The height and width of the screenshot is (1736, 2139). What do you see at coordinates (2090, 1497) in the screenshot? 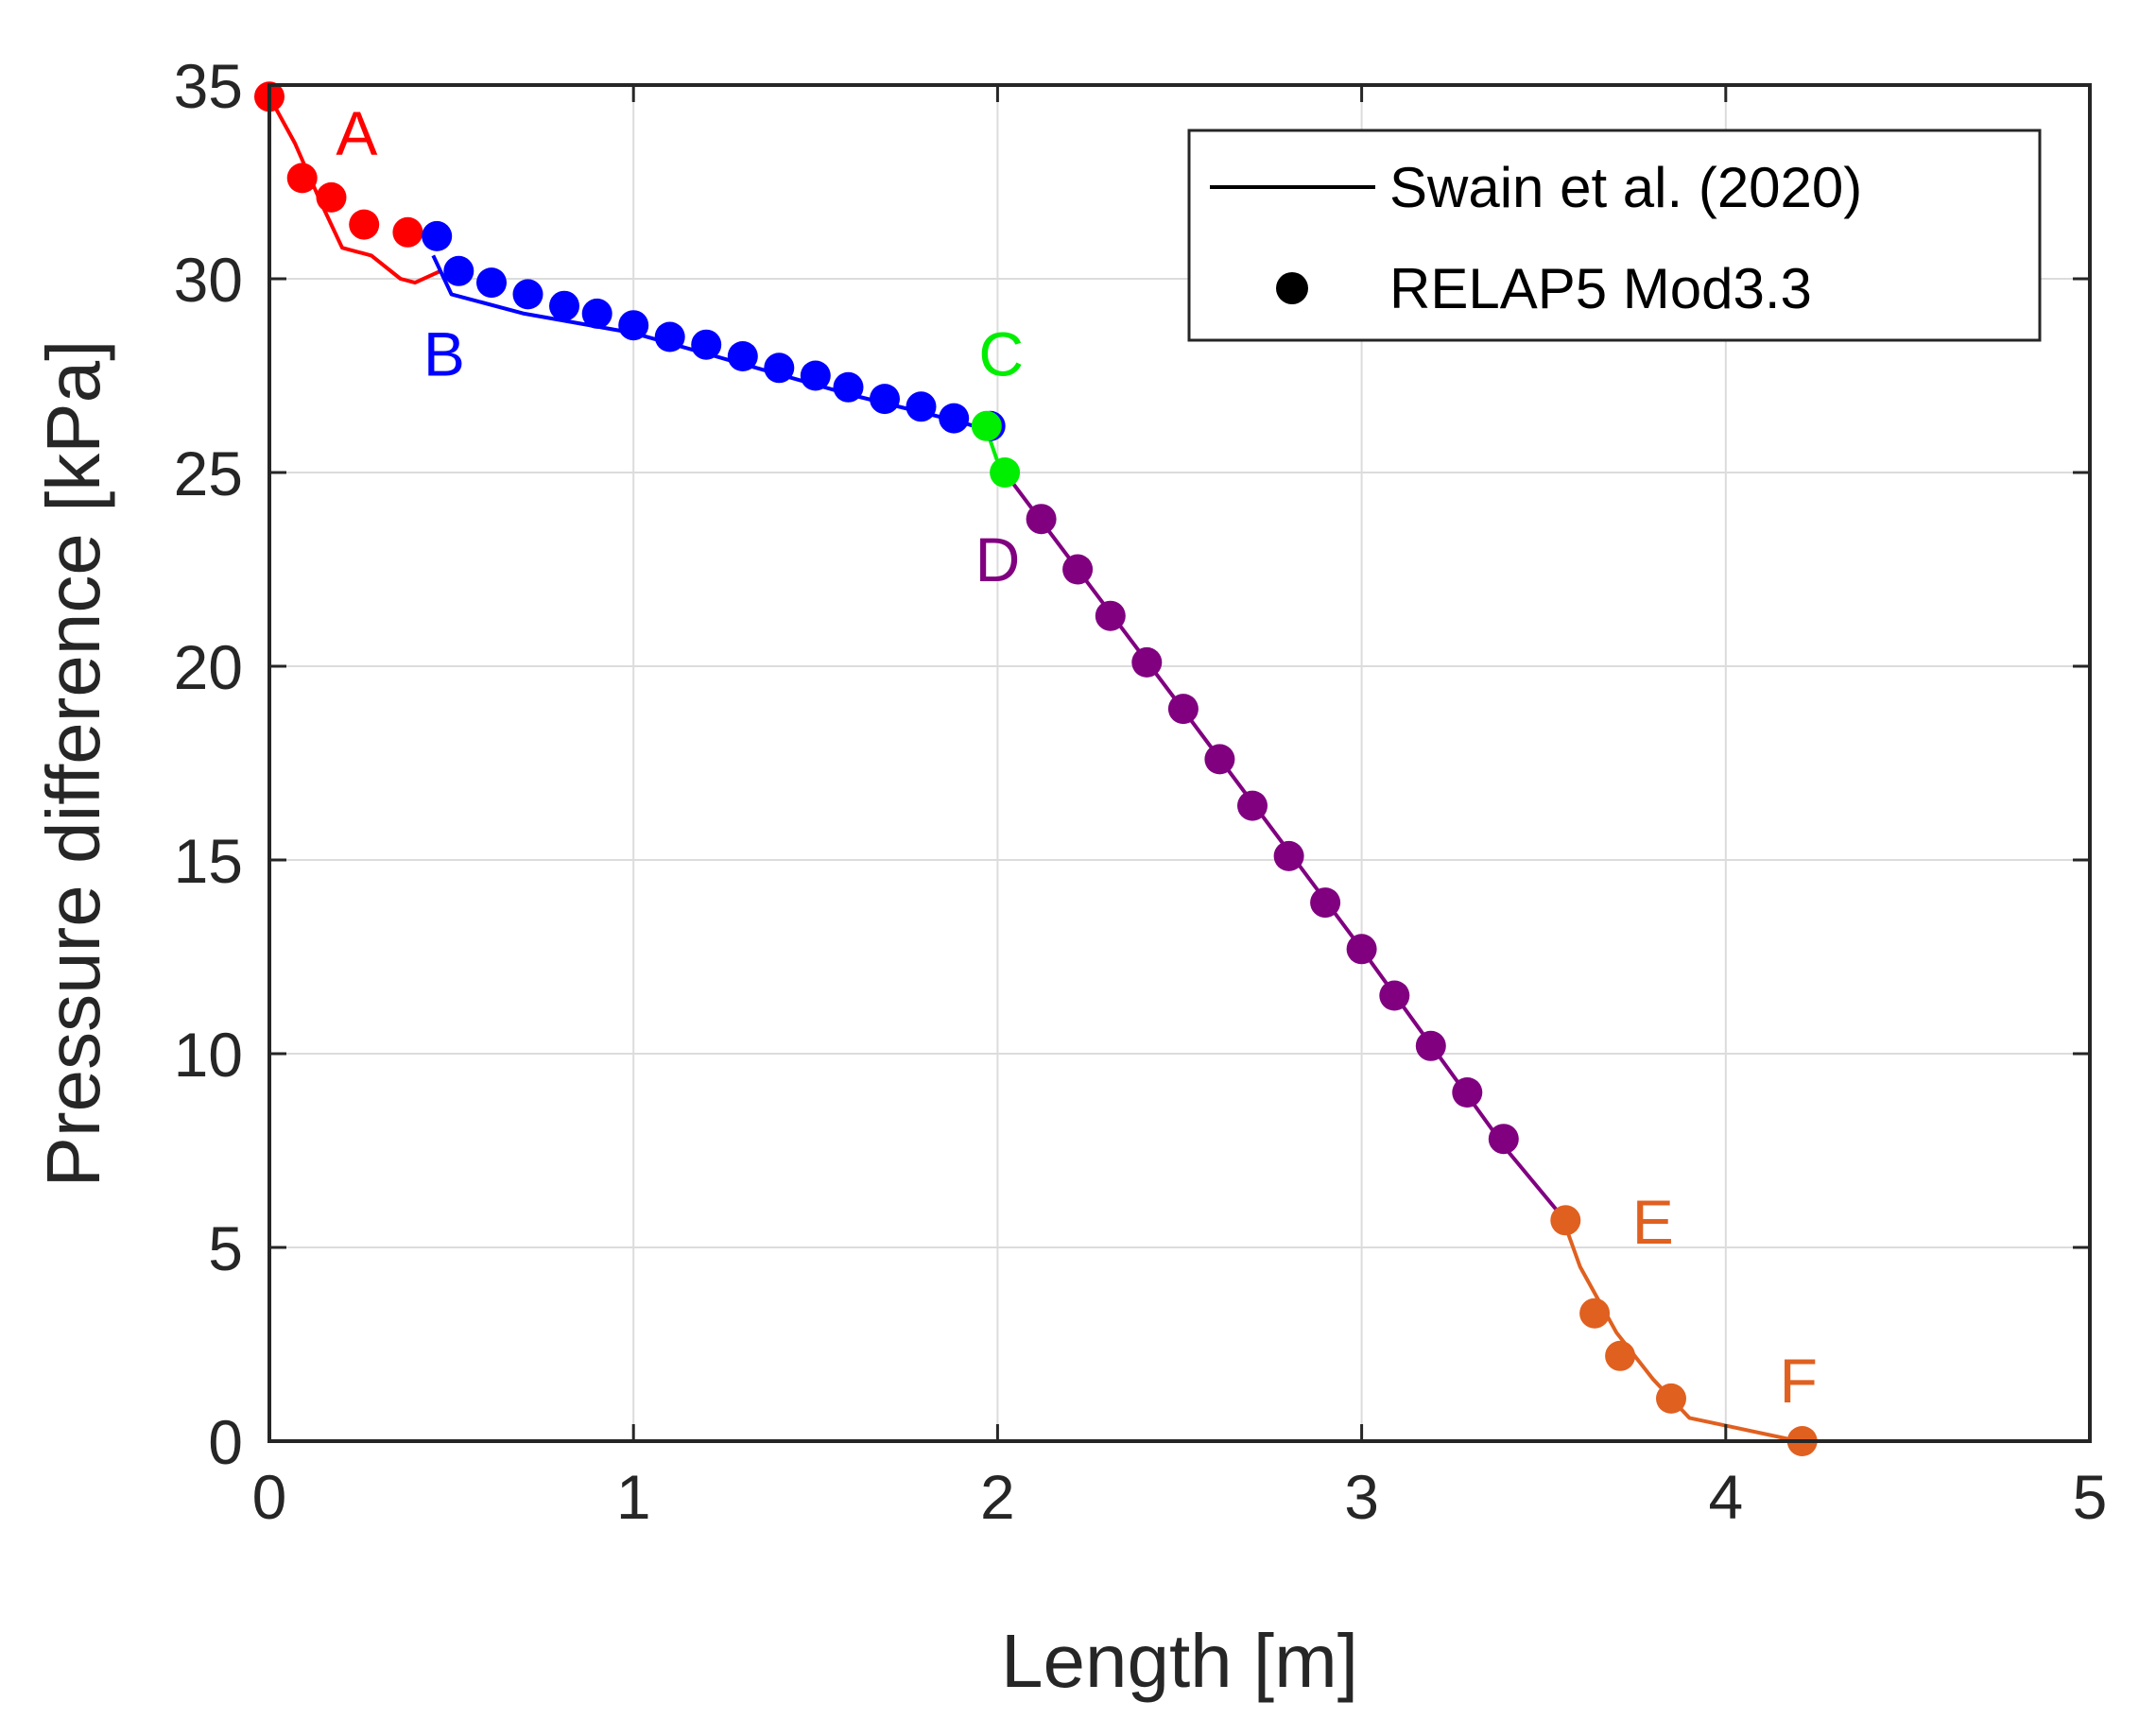
I see `x-tick-label: 5` at bounding box center [2090, 1497].